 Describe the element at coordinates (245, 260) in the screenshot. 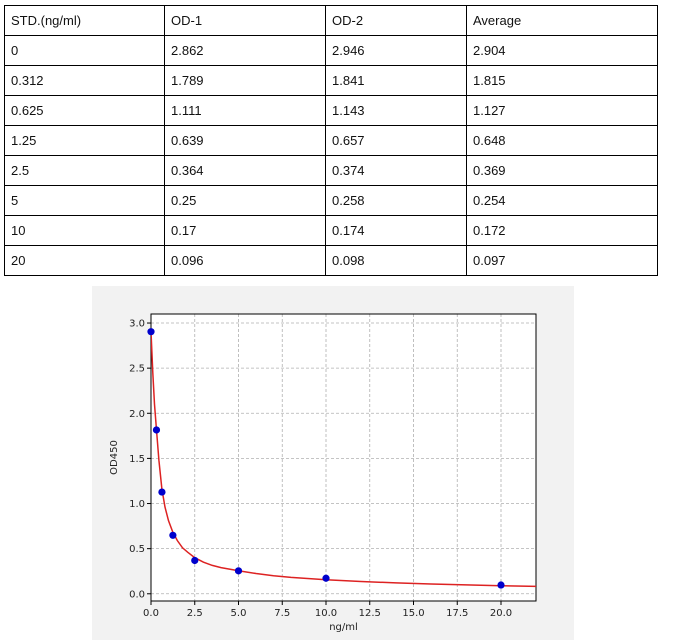

I see `table-cell: 0.096` at that location.